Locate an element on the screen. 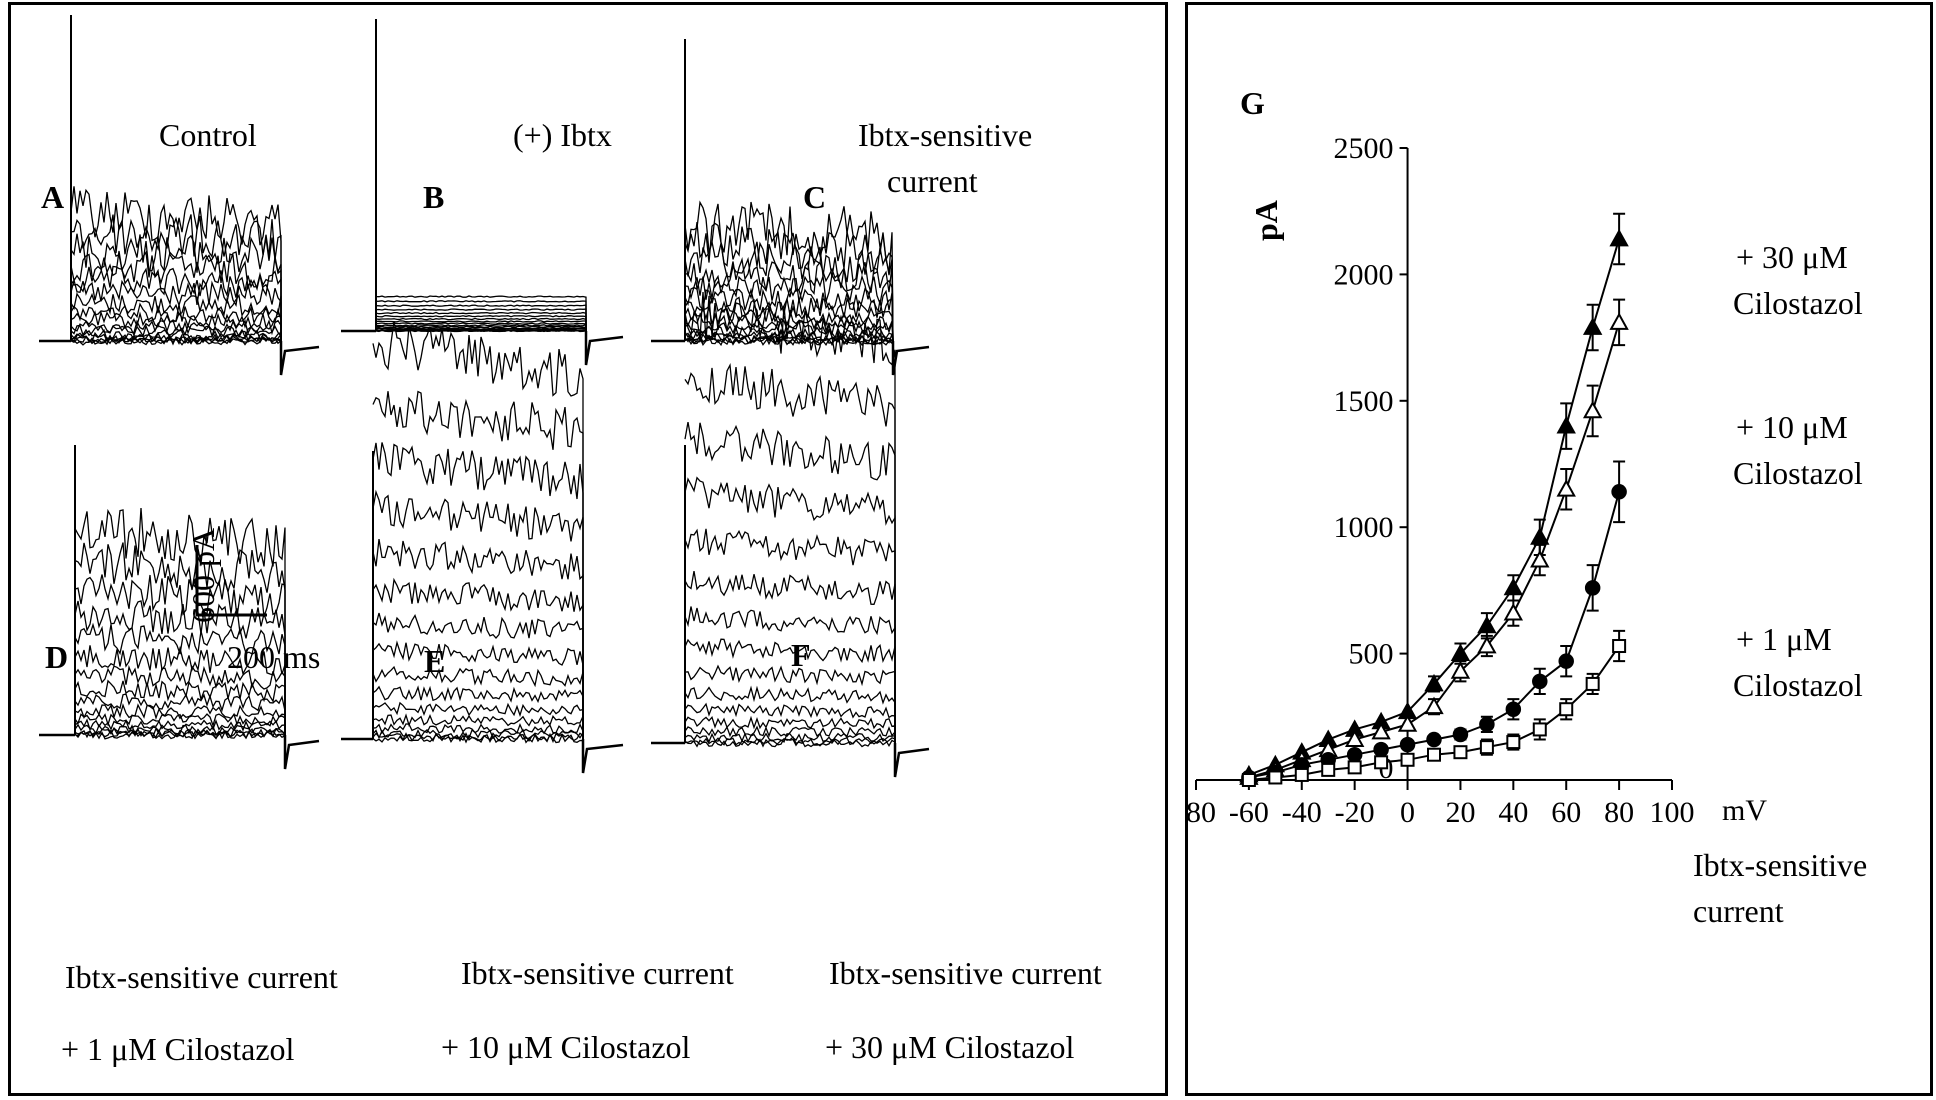 The image size is (1936, 1100). trace-panel-a is located at coordinates (179, 195).